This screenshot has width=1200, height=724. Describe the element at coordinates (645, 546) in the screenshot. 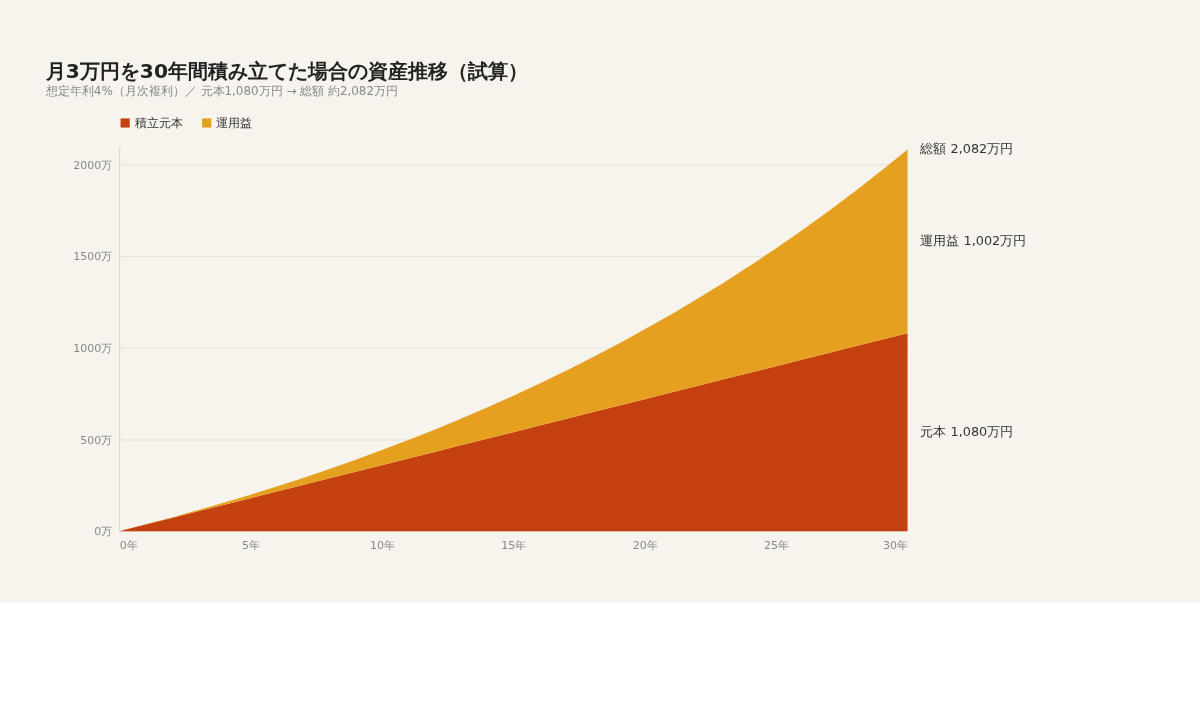

I see `x-tick-label: 20年` at that location.